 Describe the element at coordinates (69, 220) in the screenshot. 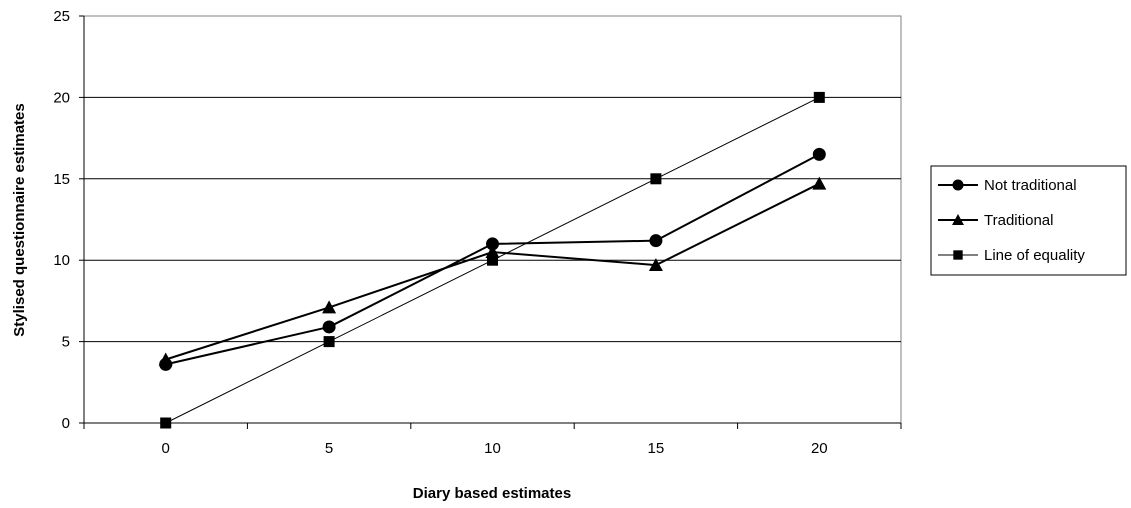

I see `y-axis: 0 5 10 15 20 25` at that location.